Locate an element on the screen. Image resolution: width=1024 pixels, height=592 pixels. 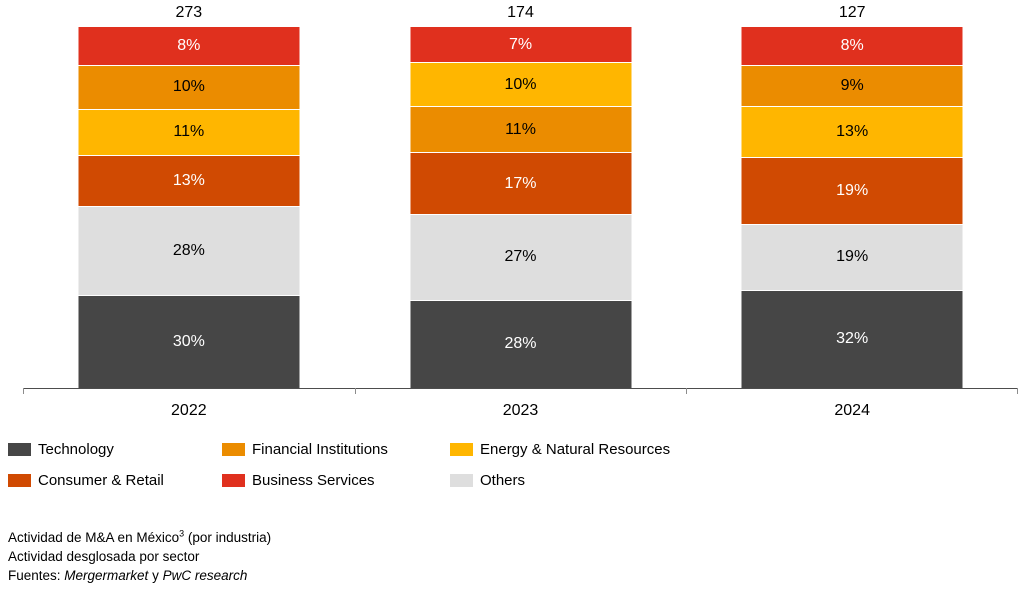
bar-total: 174 is located at coordinates (520, 12).